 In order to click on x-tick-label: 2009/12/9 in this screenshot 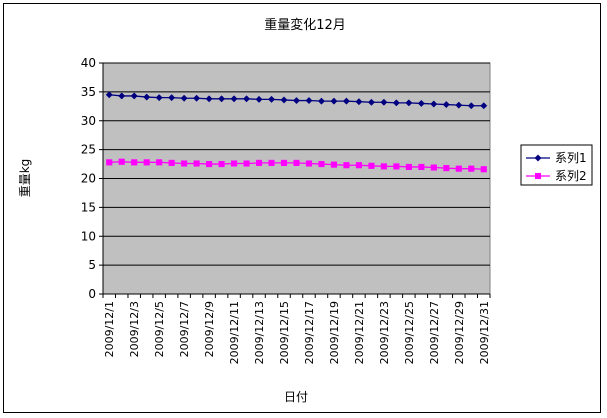, I will do `click(209, 329)`.